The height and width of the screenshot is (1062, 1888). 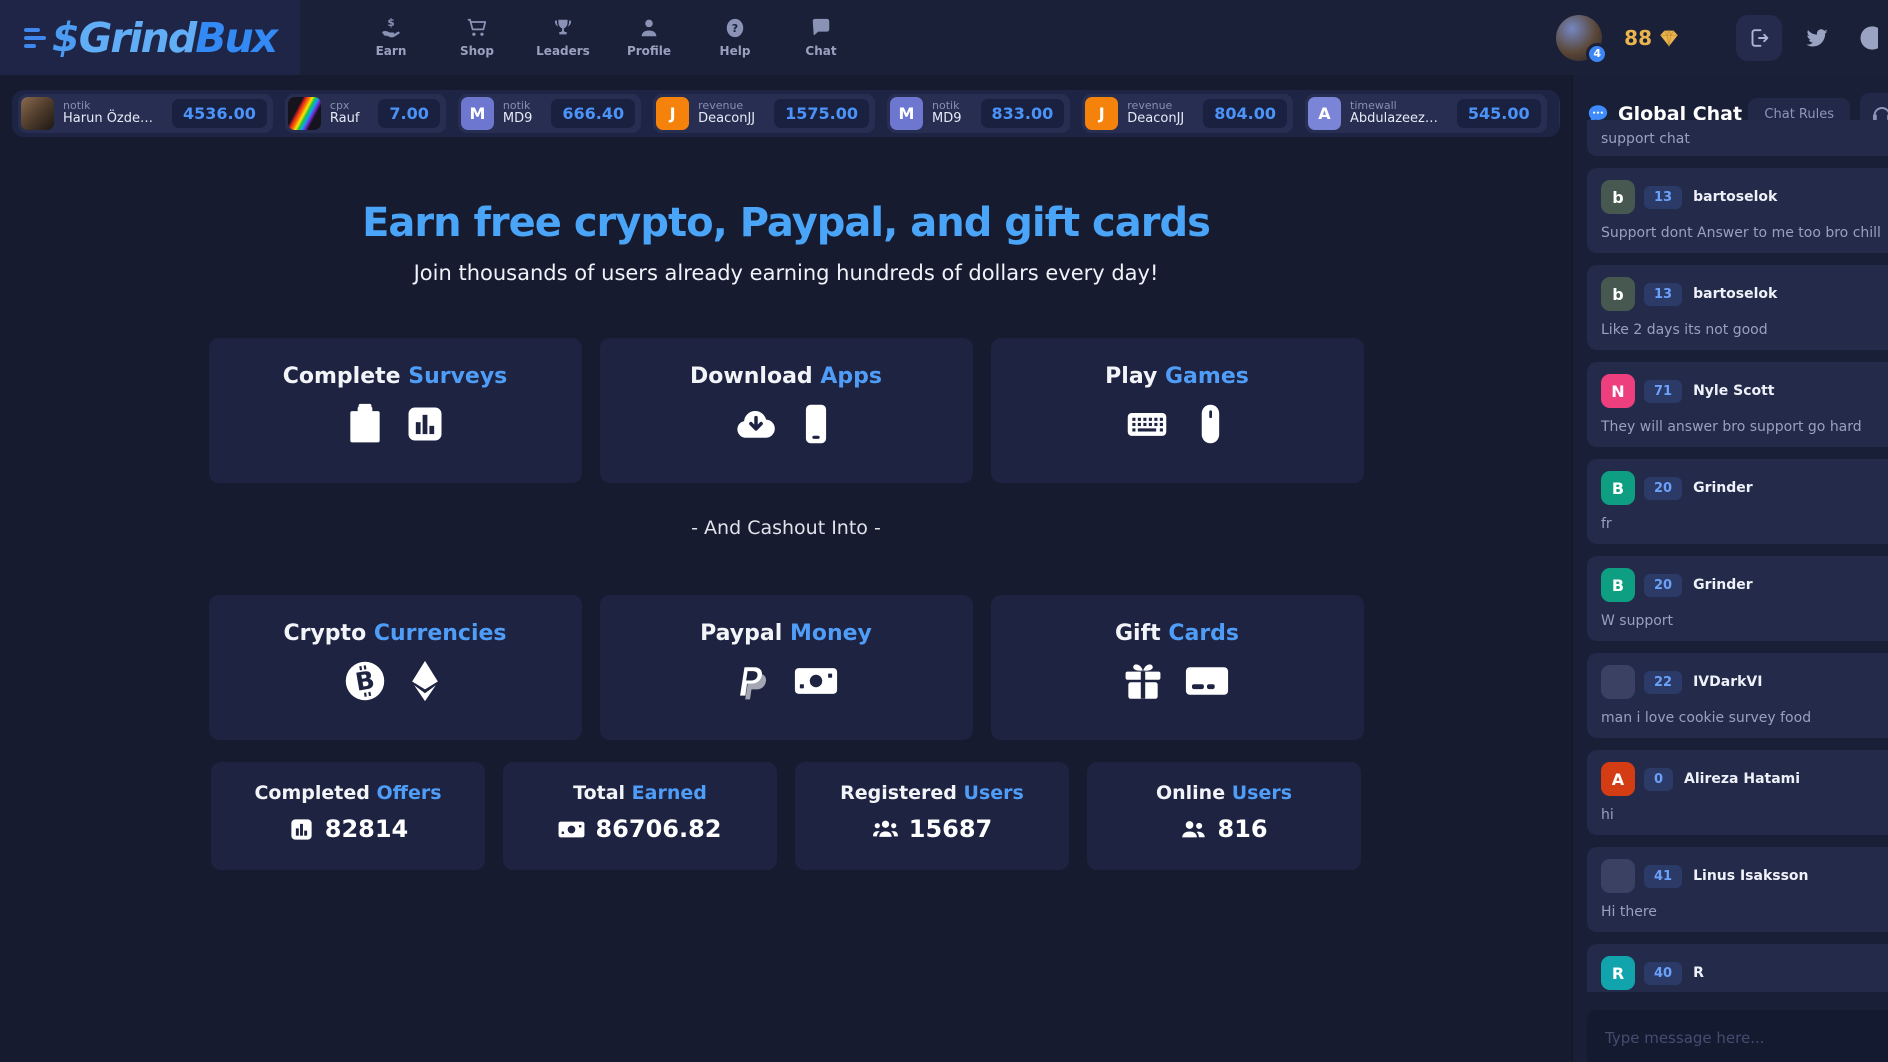 What do you see at coordinates (1737, 792) in the screenshot?
I see `chat-message: A 0 Alireza Hatami hi` at bounding box center [1737, 792].